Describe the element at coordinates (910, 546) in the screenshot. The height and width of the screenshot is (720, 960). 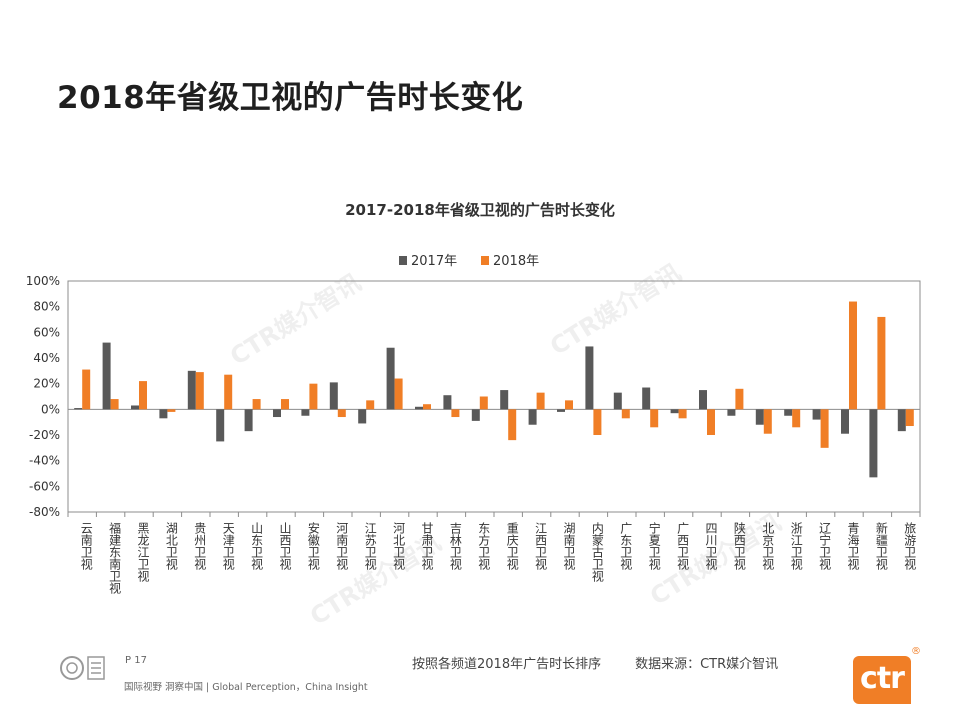
I see `category-label: 旅游卫视` at that location.